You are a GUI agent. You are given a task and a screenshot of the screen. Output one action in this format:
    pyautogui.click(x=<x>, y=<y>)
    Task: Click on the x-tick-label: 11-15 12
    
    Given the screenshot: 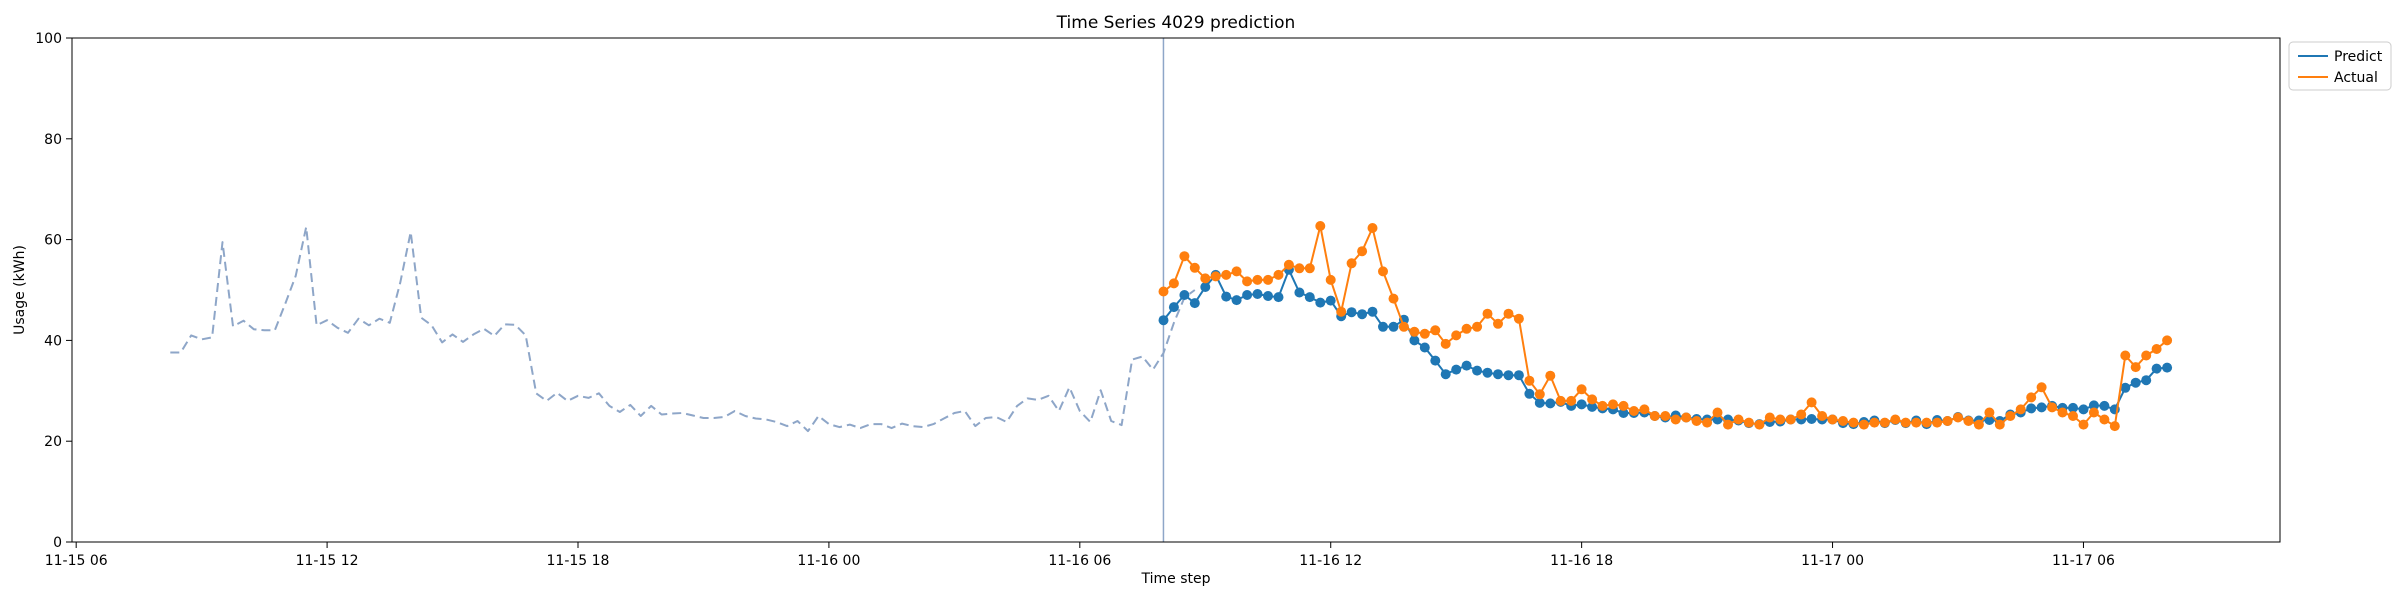 What is the action you would take?
    pyautogui.click(x=327, y=561)
    